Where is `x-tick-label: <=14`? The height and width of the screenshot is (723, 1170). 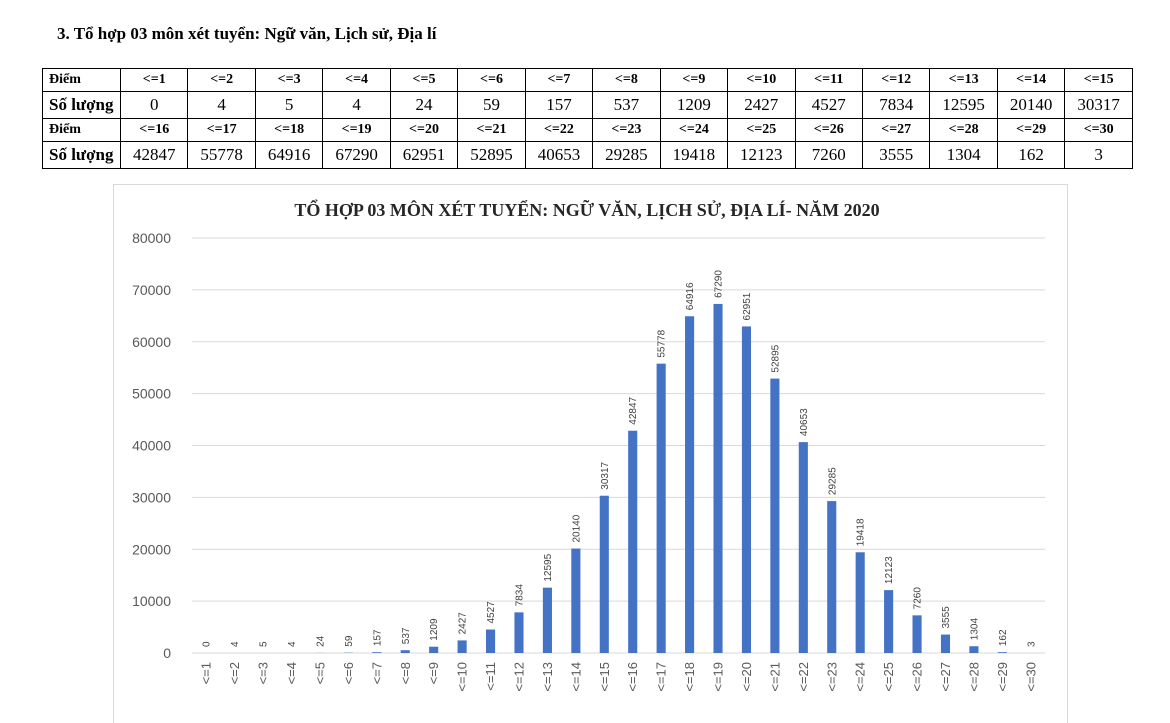
x-tick-label: <=14 is located at coordinates (575, 677).